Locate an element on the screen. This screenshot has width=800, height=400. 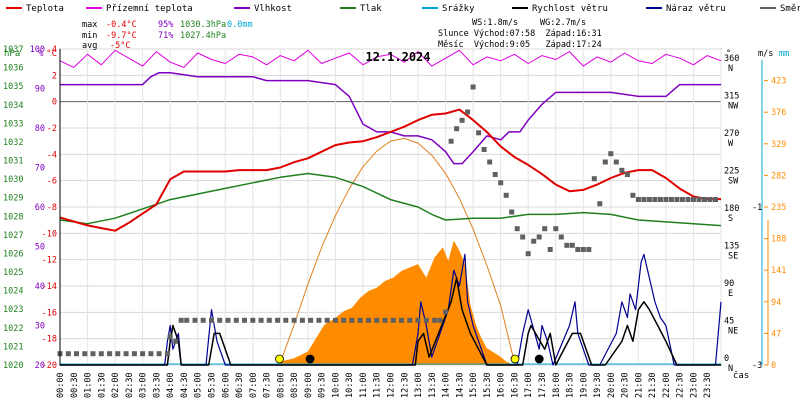
temperature-tick-label: -4 is located at coordinates (52, 155).